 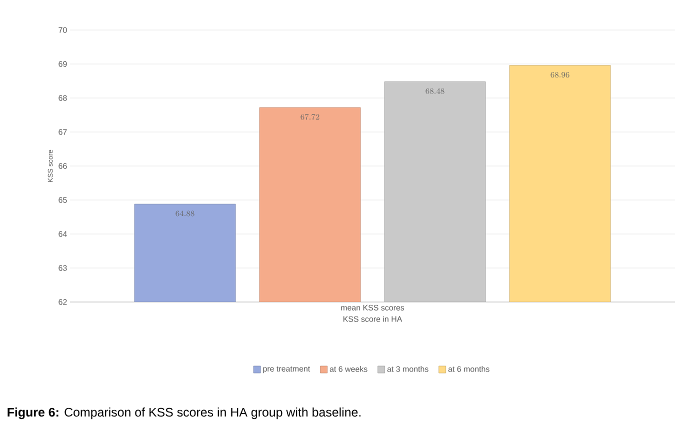 I want to click on text: Figure 6: Comparison of KSS scores in HA group with baseline., so click(x=184, y=413).